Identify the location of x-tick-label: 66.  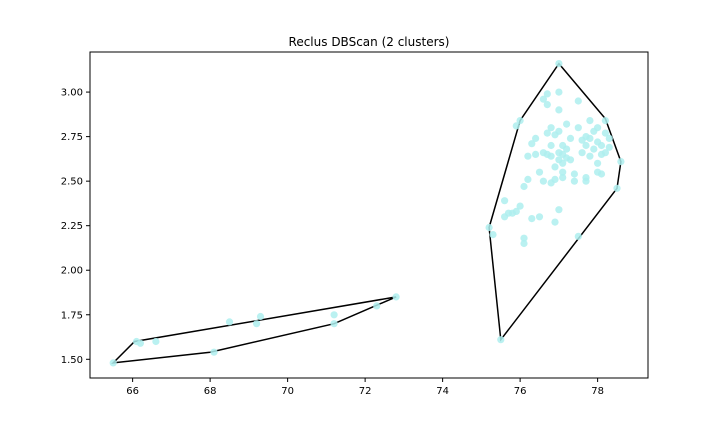
(132, 391).